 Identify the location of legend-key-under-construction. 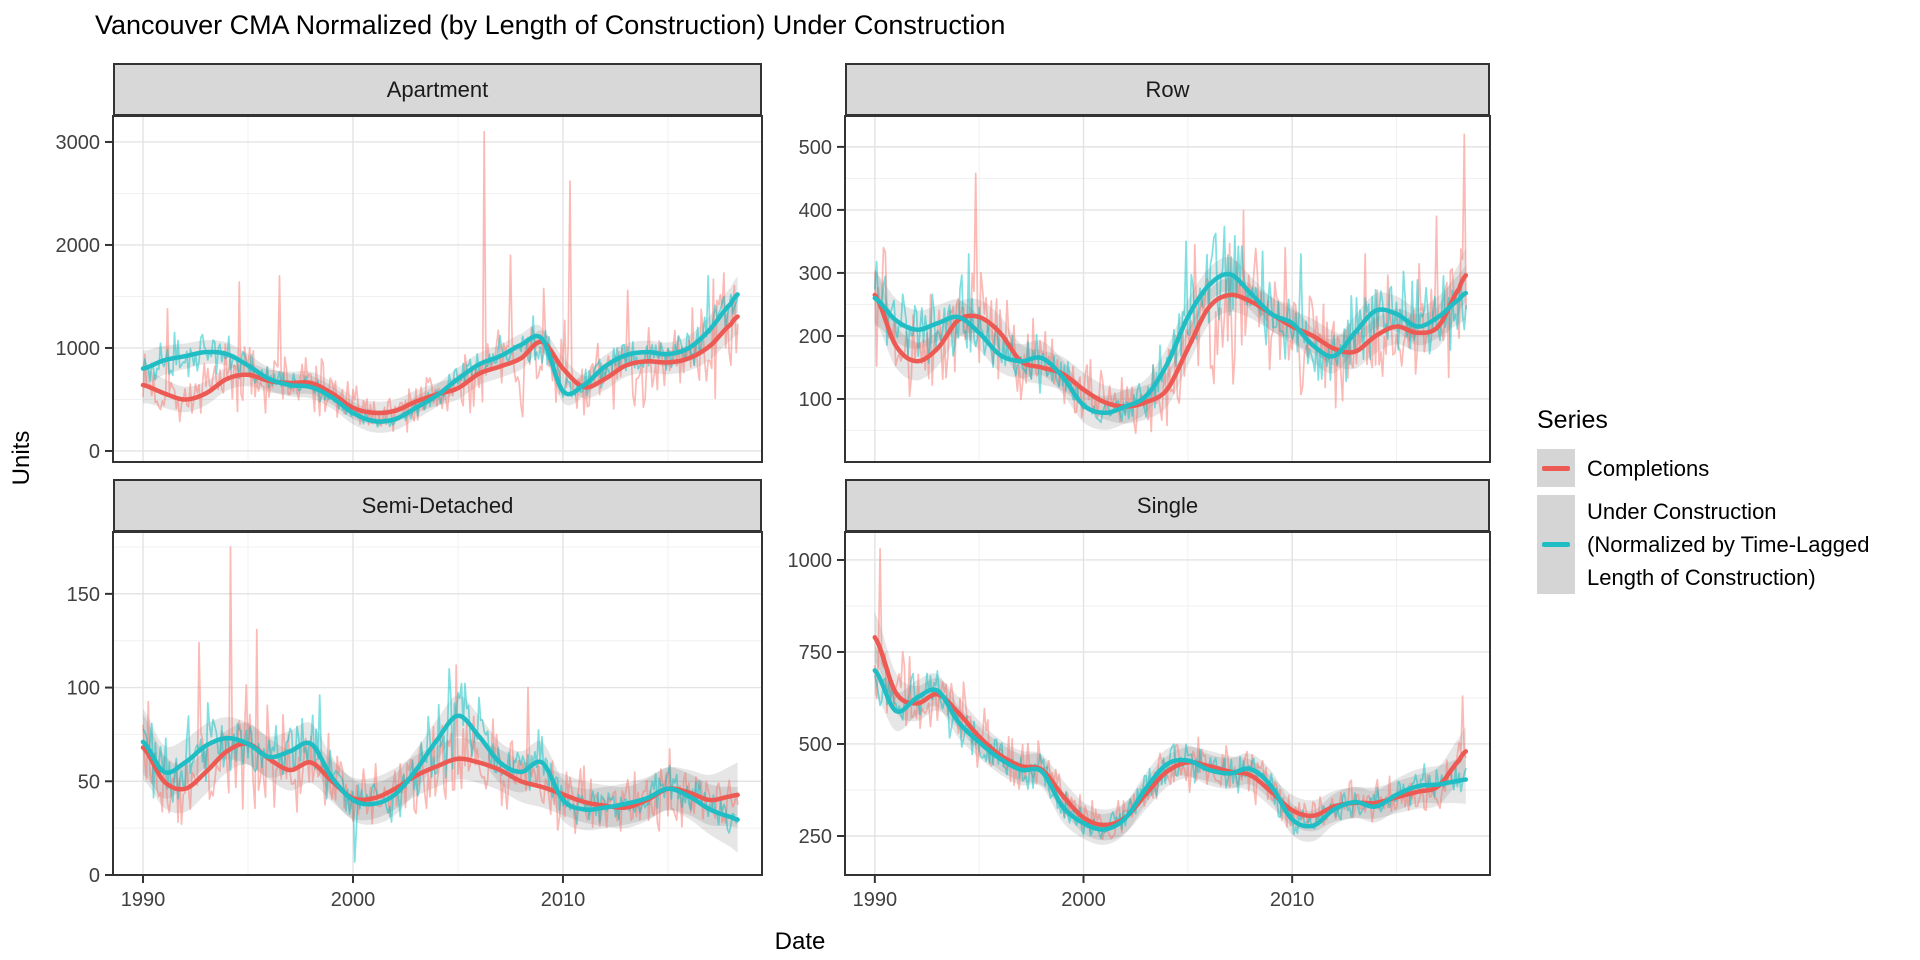
(1556, 544).